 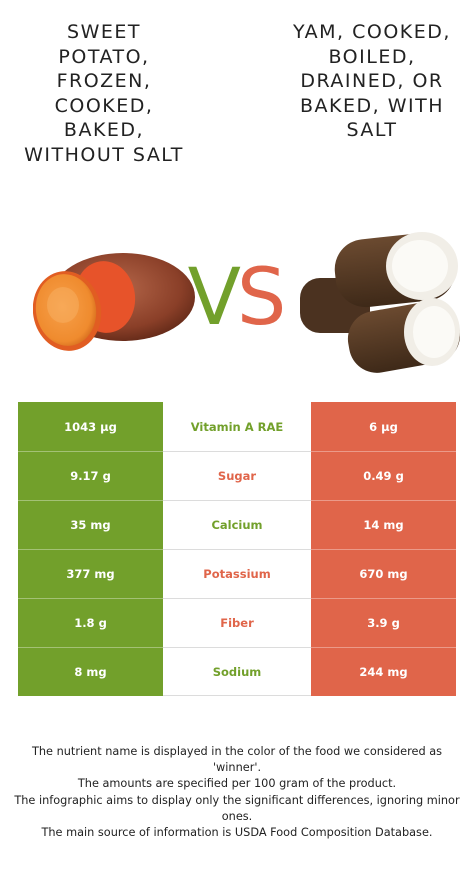 I want to click on nutrient-name: Sodium, so click(x=237, y=671).